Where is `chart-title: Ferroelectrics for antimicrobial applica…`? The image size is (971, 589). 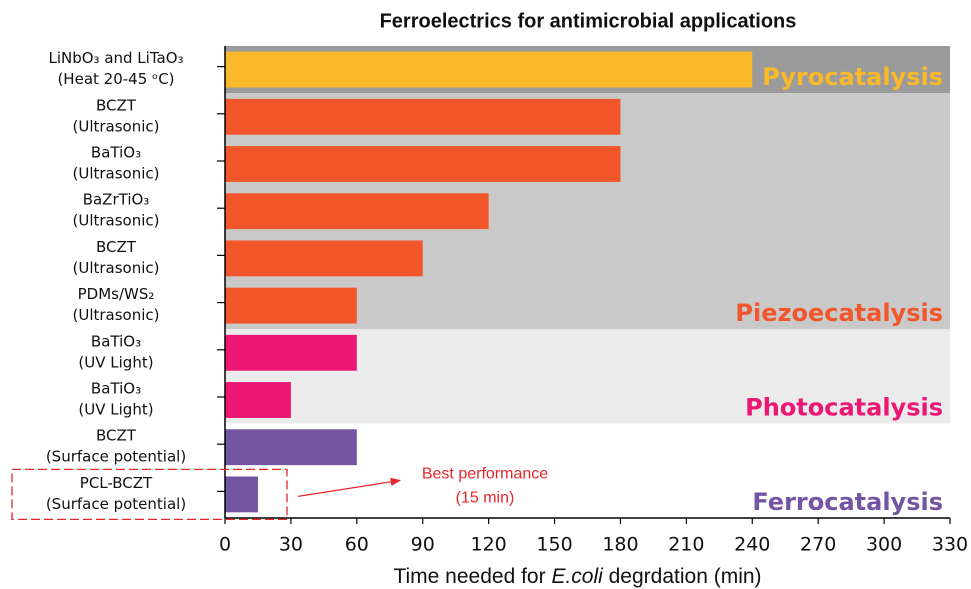
chart-title: Ferroelectrics for antimicrobial applica… is located at coordinates (588, 21).